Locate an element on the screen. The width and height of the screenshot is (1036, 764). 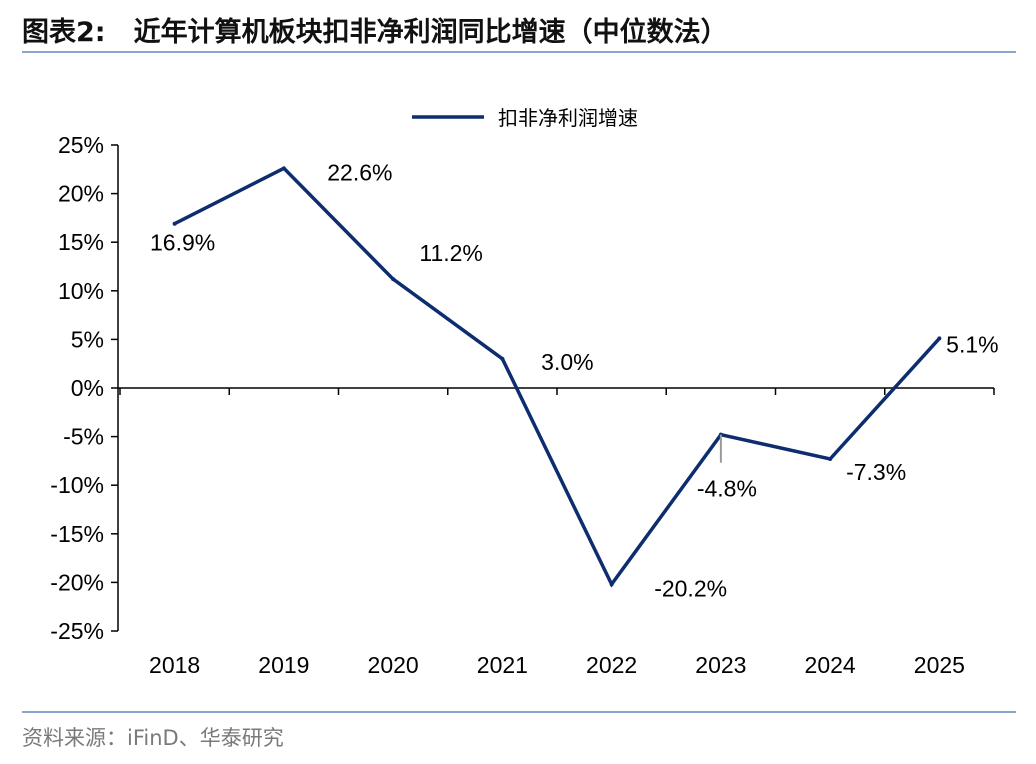
y-tick-label: 15% is located at coordinates (81, 242).